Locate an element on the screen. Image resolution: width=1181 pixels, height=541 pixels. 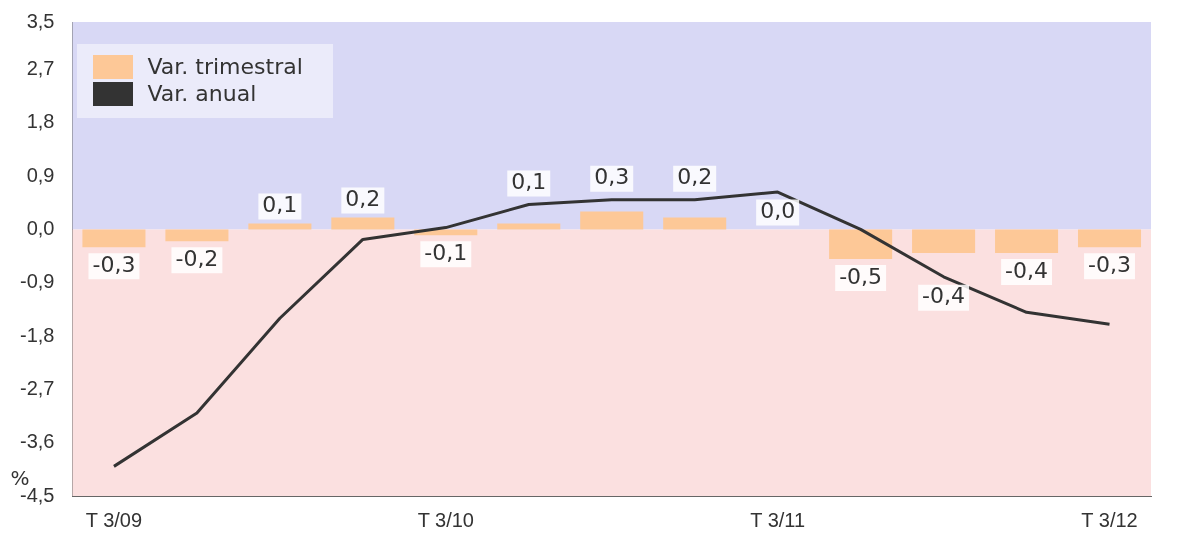
y-tick-label: -2,7 is located at coordinates (37, 387).